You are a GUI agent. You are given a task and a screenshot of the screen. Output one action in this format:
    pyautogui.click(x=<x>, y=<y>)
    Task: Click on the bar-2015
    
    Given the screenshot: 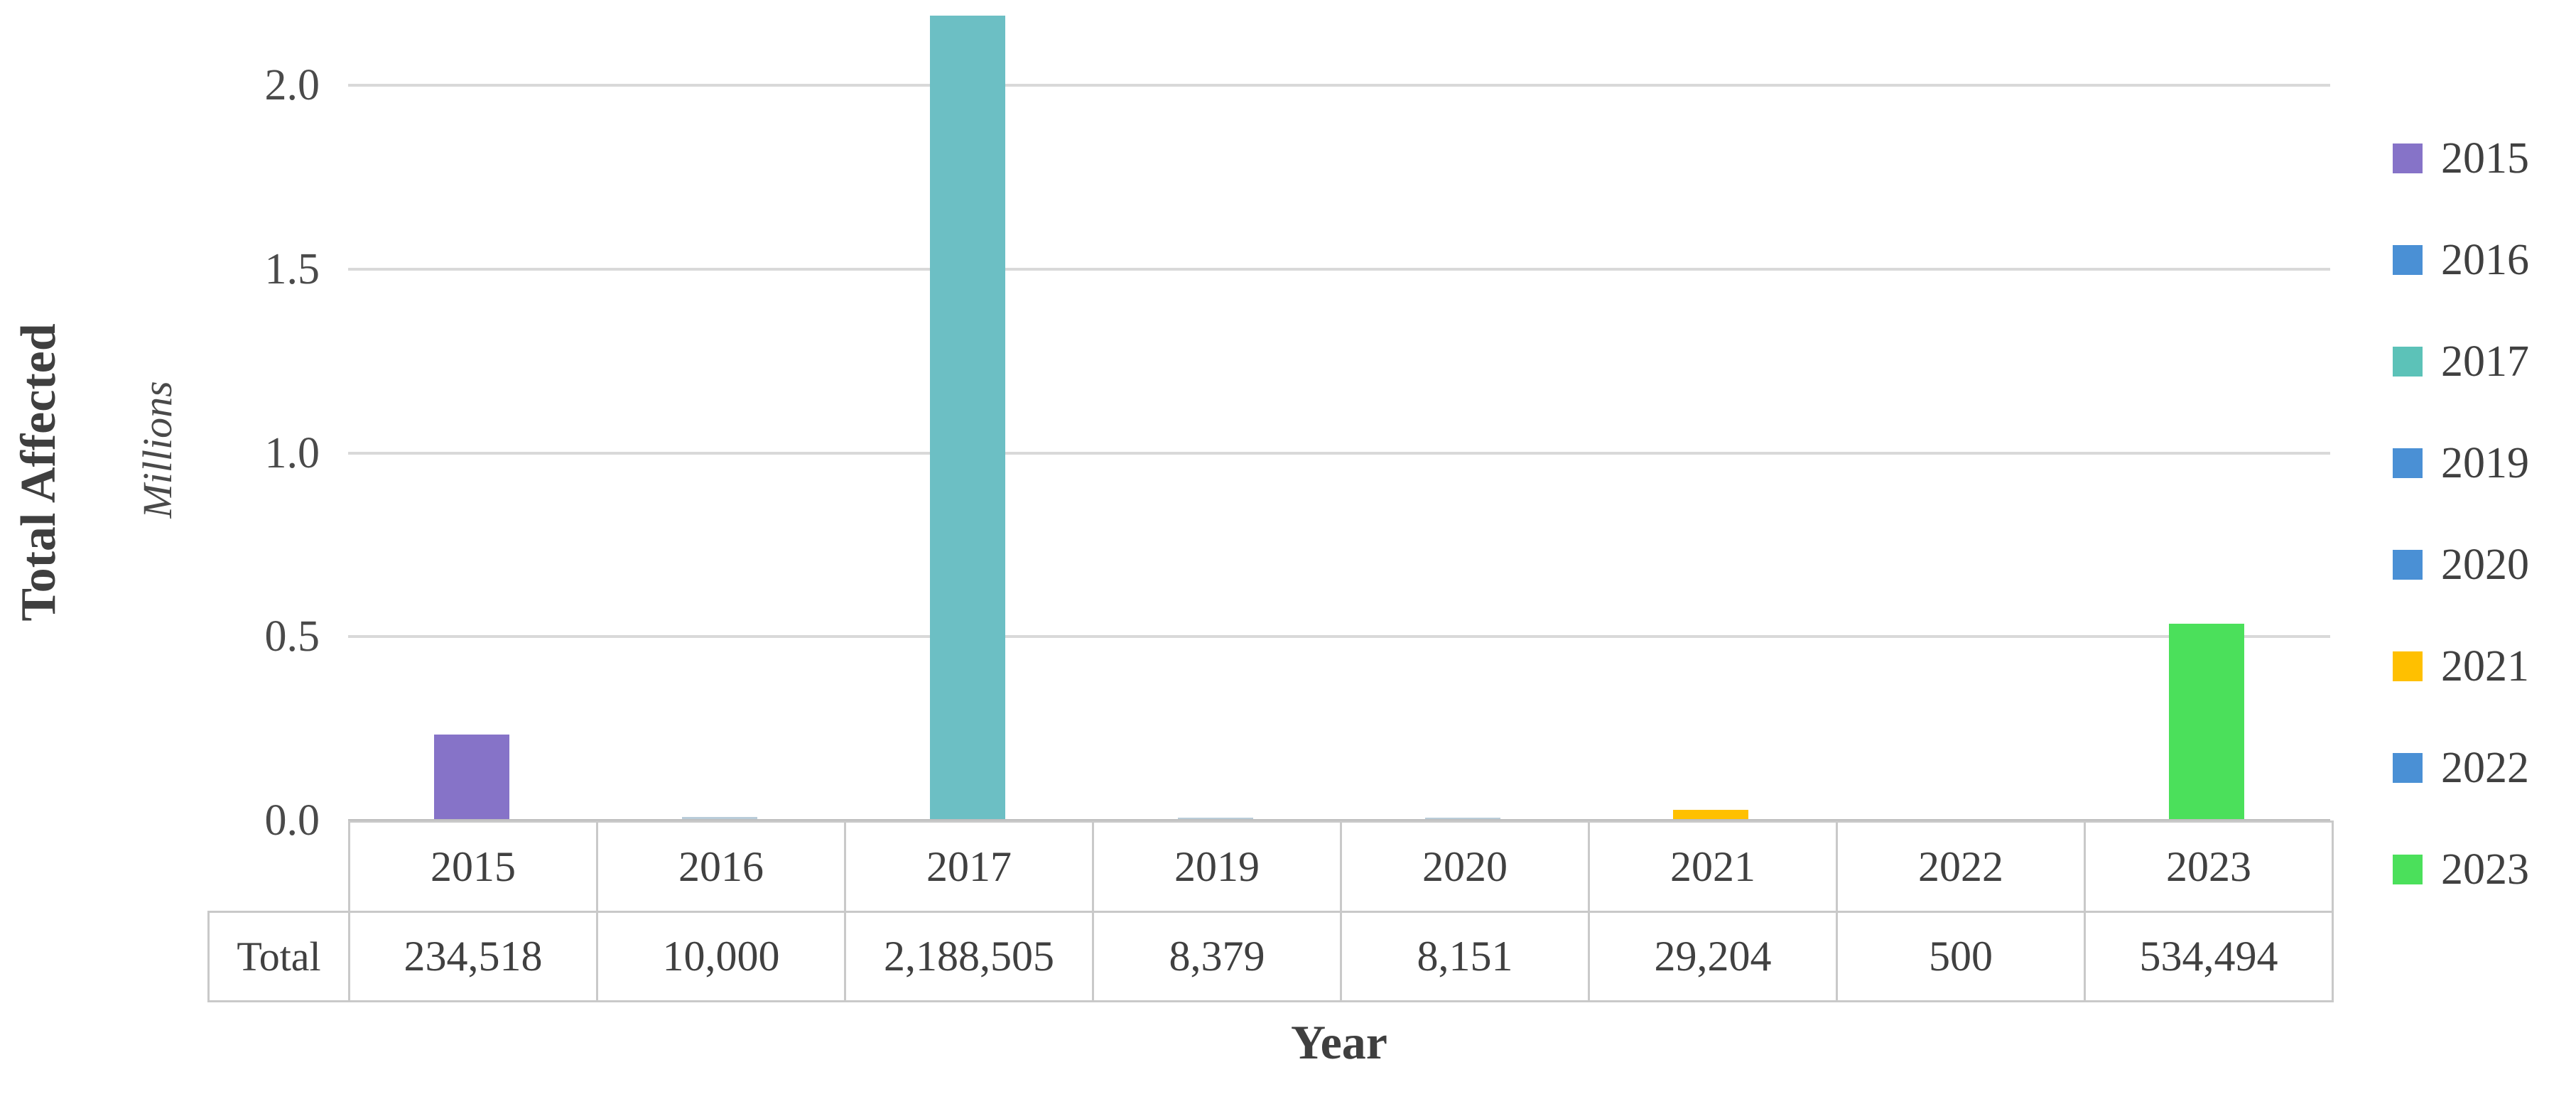 What is the action you would take?
    pyautogui.click(x=472, y=777)
    